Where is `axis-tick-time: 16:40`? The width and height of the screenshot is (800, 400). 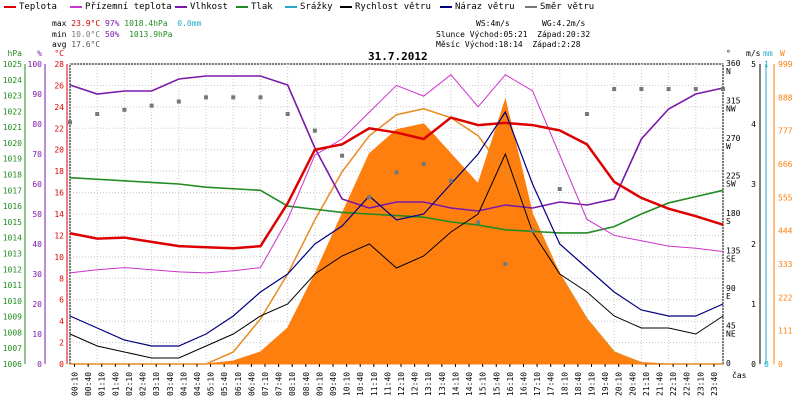
axis-tick-time: 16:40 is located at coordinates (523, 384).